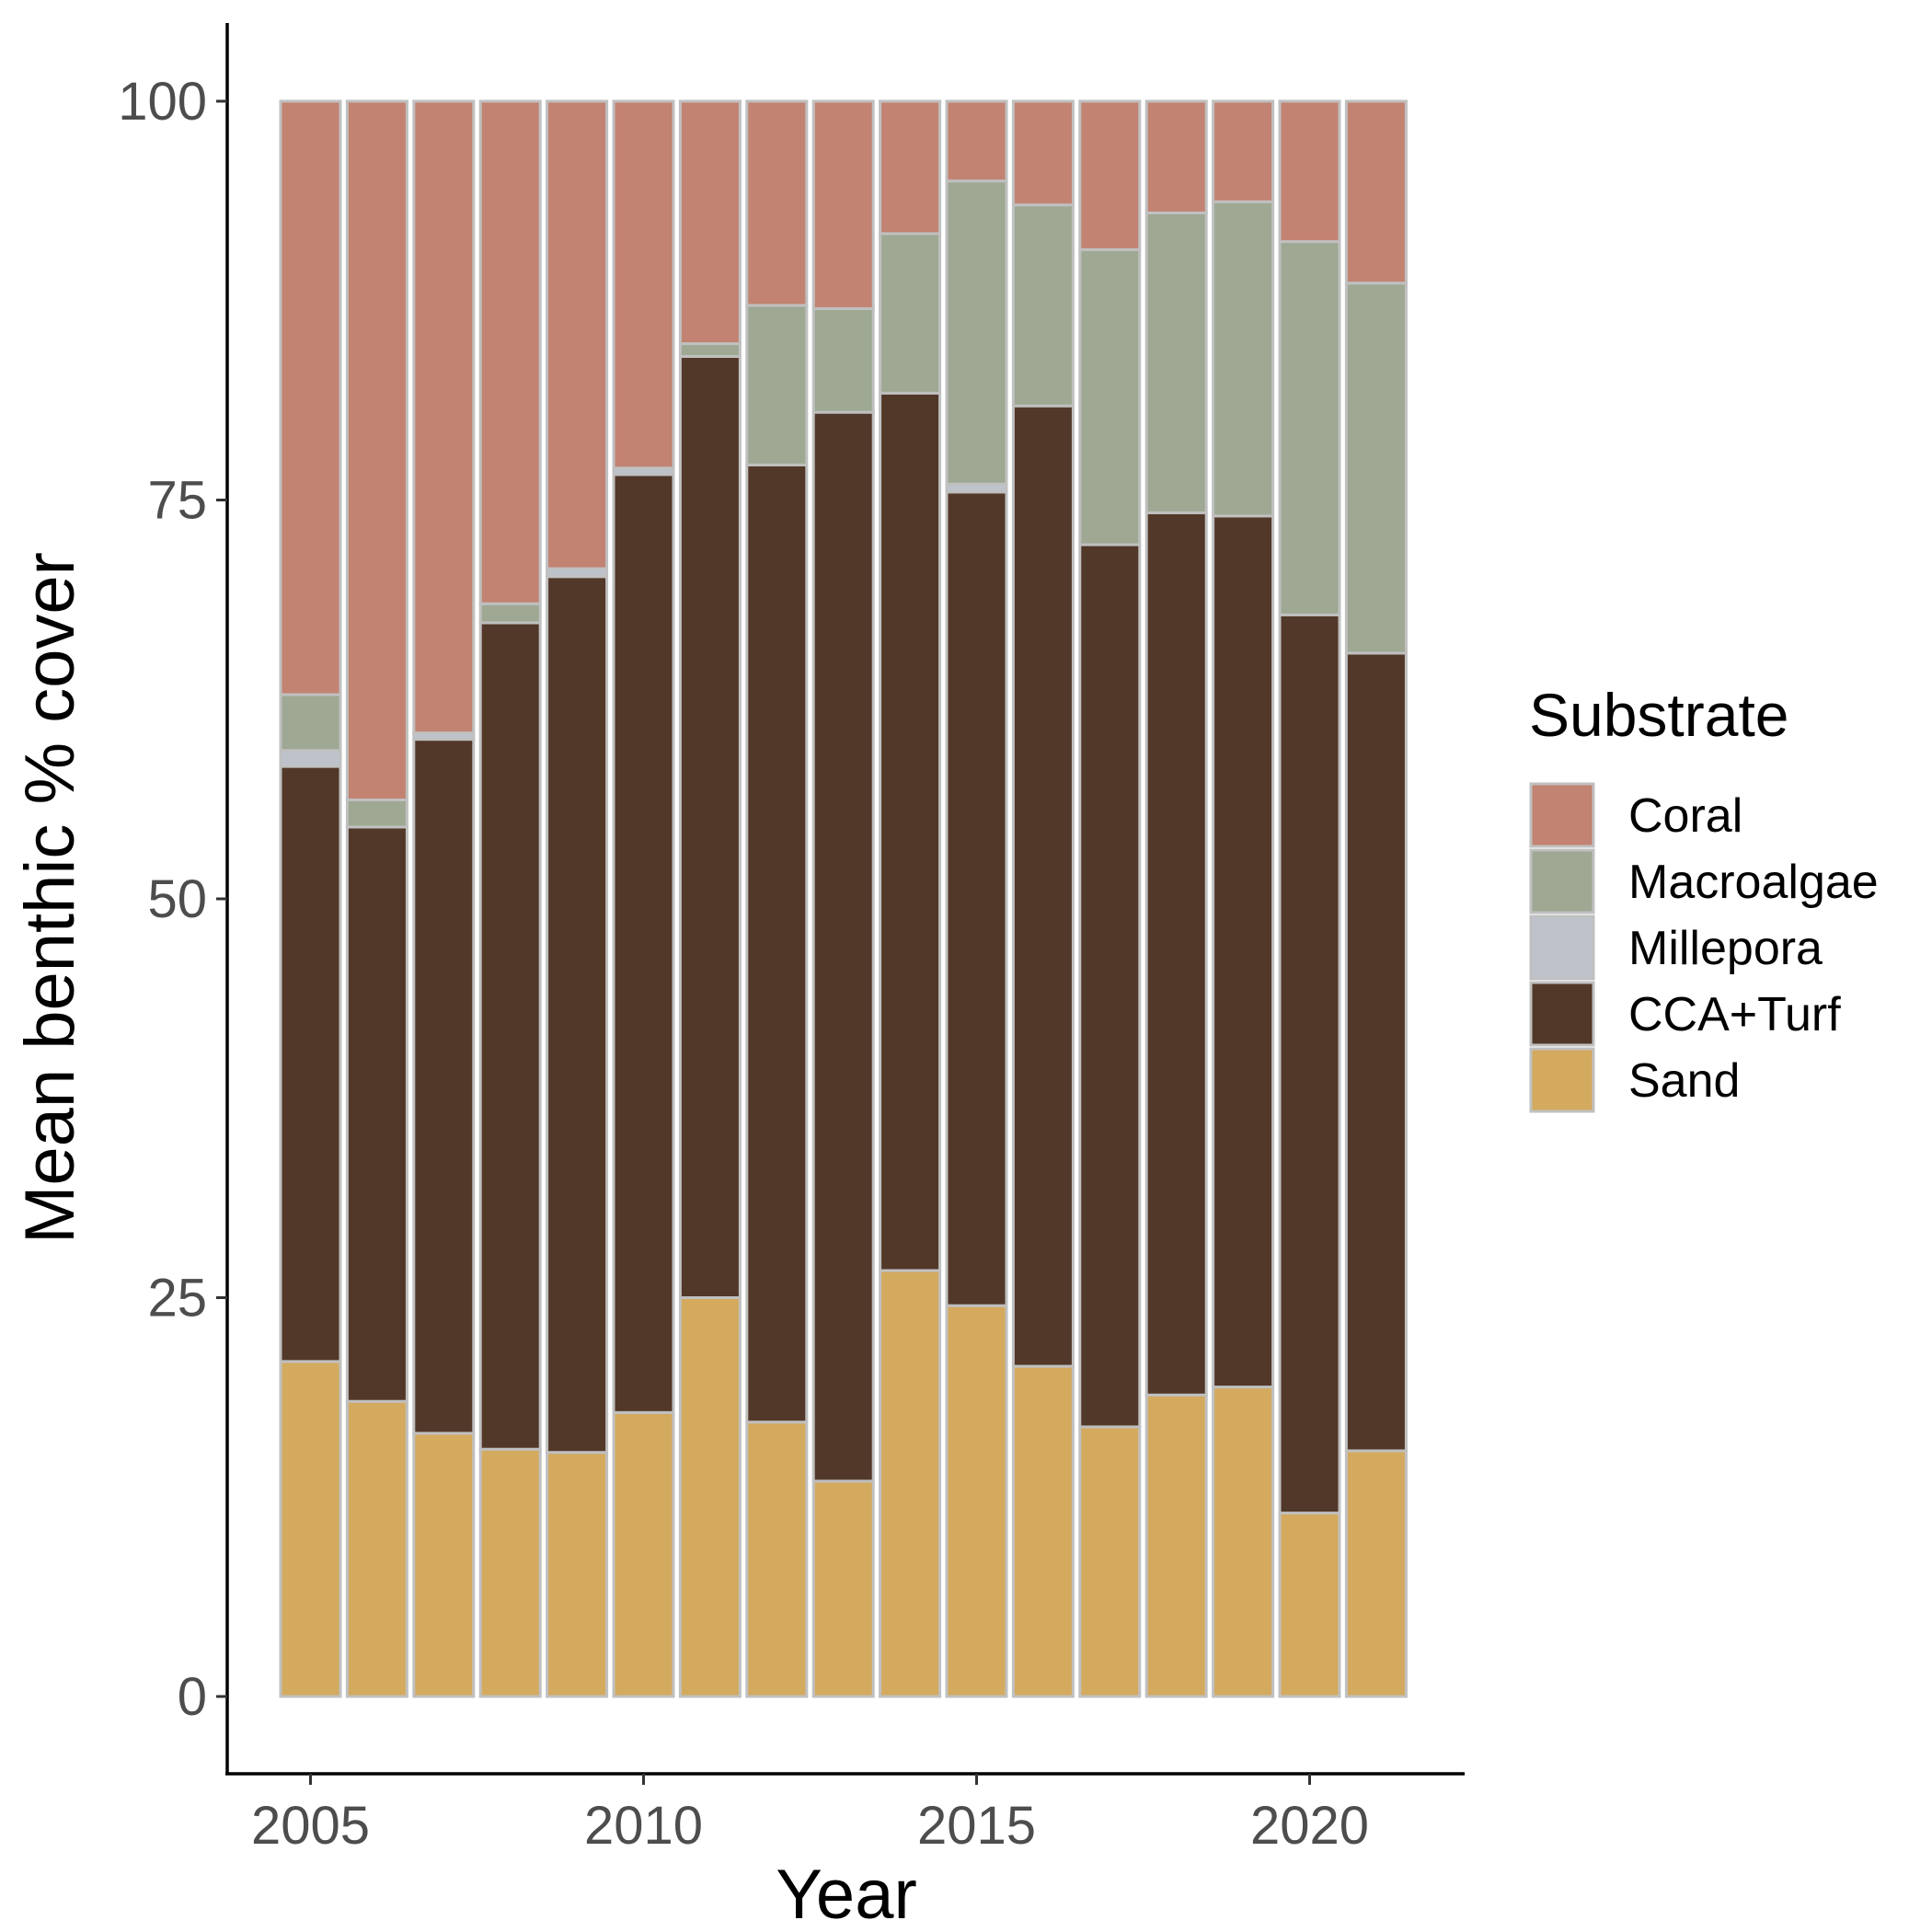  What do you see at coordinates (1110, 175) in the screenshot?
I see `bar-segment-coral-2017` at bounding box center [1110, 175].